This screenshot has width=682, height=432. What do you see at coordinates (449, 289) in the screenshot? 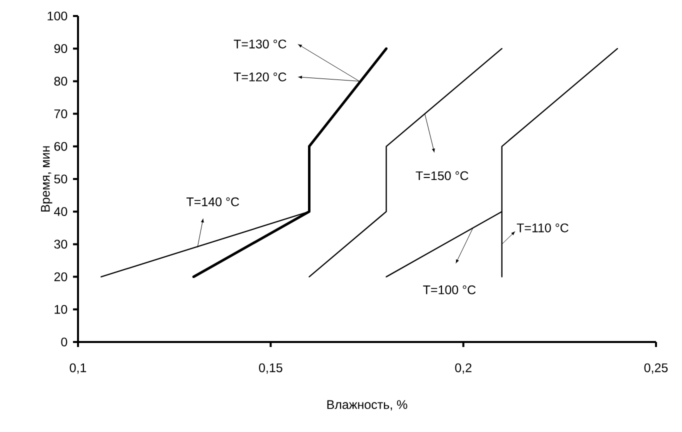
I see `annotation: T=100 °C` at bounding box center [449, 289].